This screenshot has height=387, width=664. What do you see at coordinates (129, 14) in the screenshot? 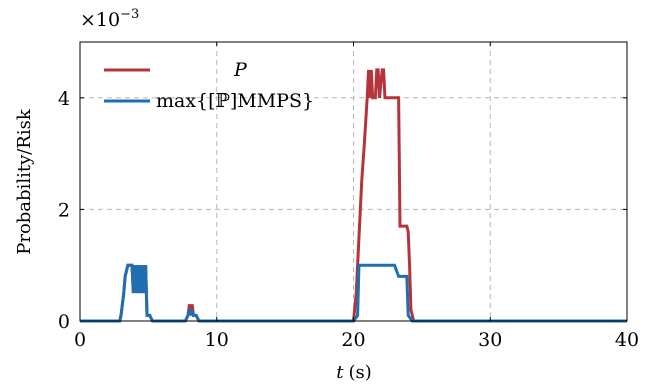
I see `y-multiplier-exponent: −3` at bounding box center [129, 14].